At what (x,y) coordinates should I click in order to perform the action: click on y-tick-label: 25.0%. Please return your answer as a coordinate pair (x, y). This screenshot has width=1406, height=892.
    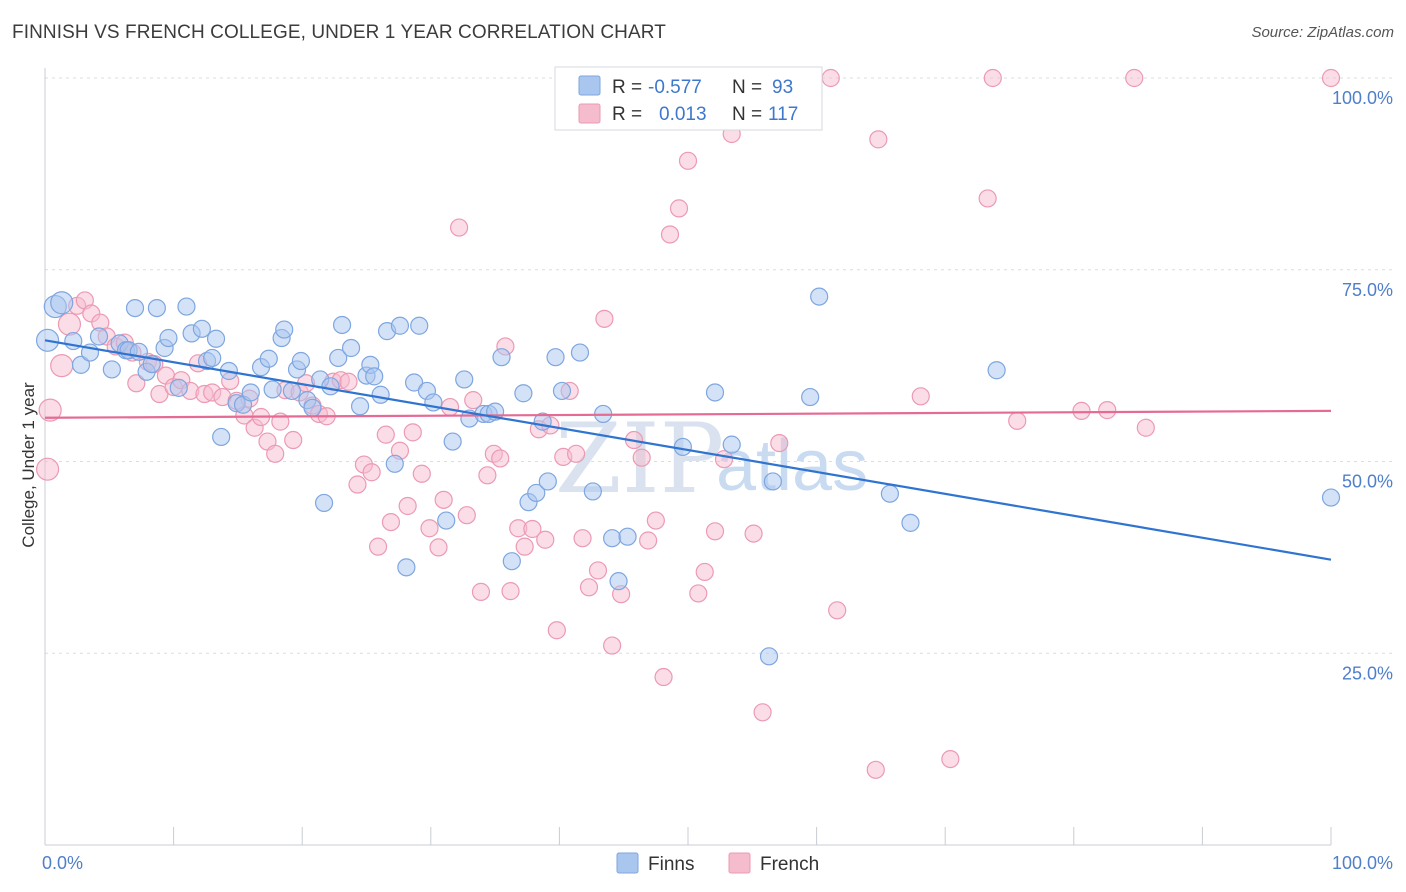
    Looking at the image, I should click on (1367, 673).